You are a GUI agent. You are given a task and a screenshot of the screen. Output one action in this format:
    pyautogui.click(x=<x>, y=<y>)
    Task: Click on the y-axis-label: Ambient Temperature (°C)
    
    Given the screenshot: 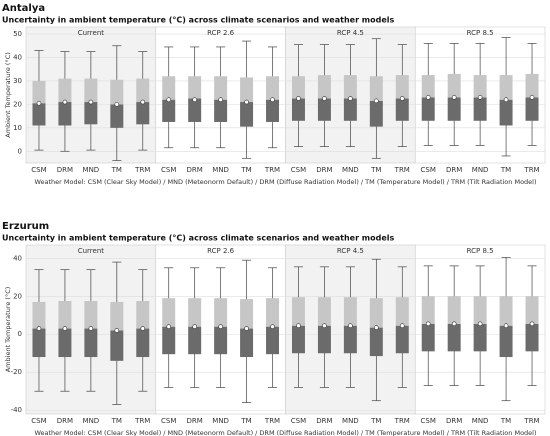 What is the action you would take?
    pyautogui.click(x=8, y=95)
    